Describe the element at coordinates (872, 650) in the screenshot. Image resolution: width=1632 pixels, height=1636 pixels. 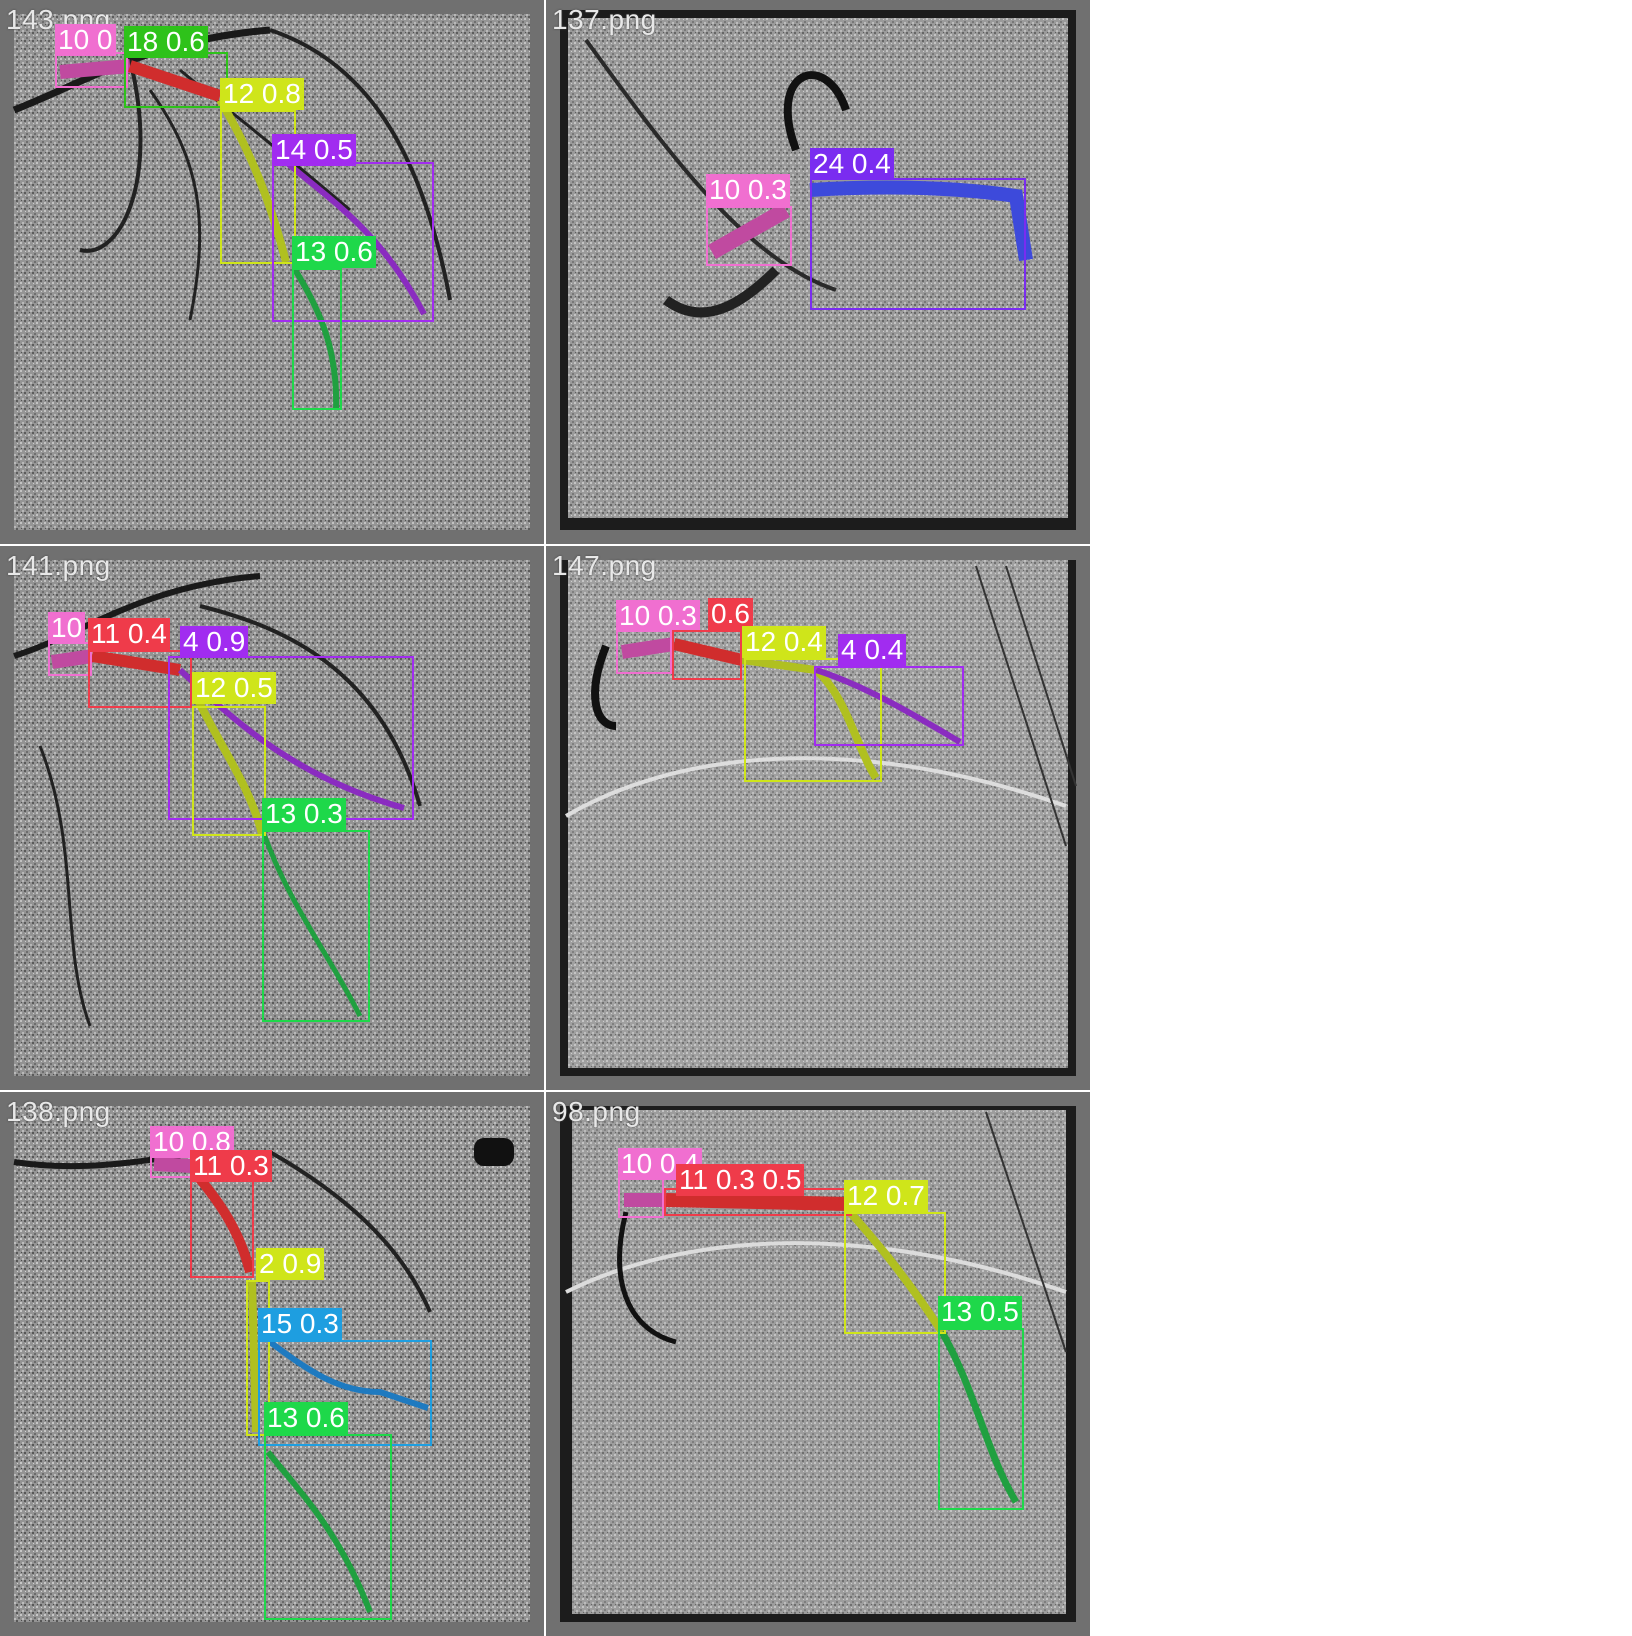
I see `detection-label: 4 0.4` at that location.